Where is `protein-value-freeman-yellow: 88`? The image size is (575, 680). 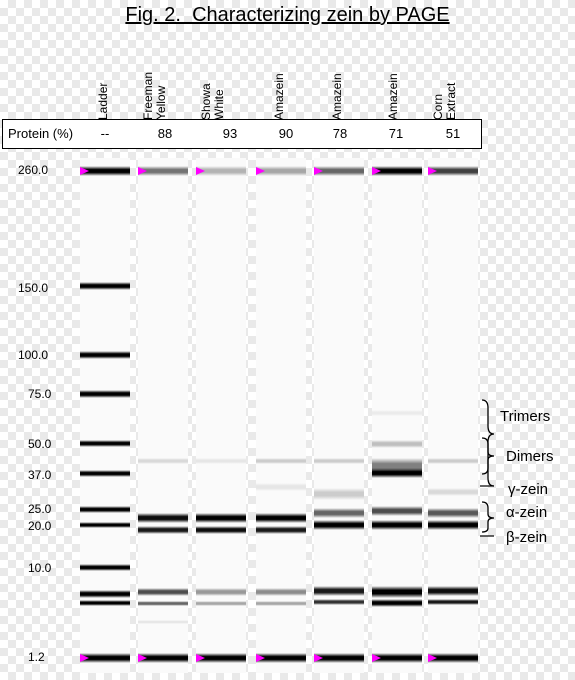
protein-value-freeman-yellow: 88 is located at coordinates (165, 133).